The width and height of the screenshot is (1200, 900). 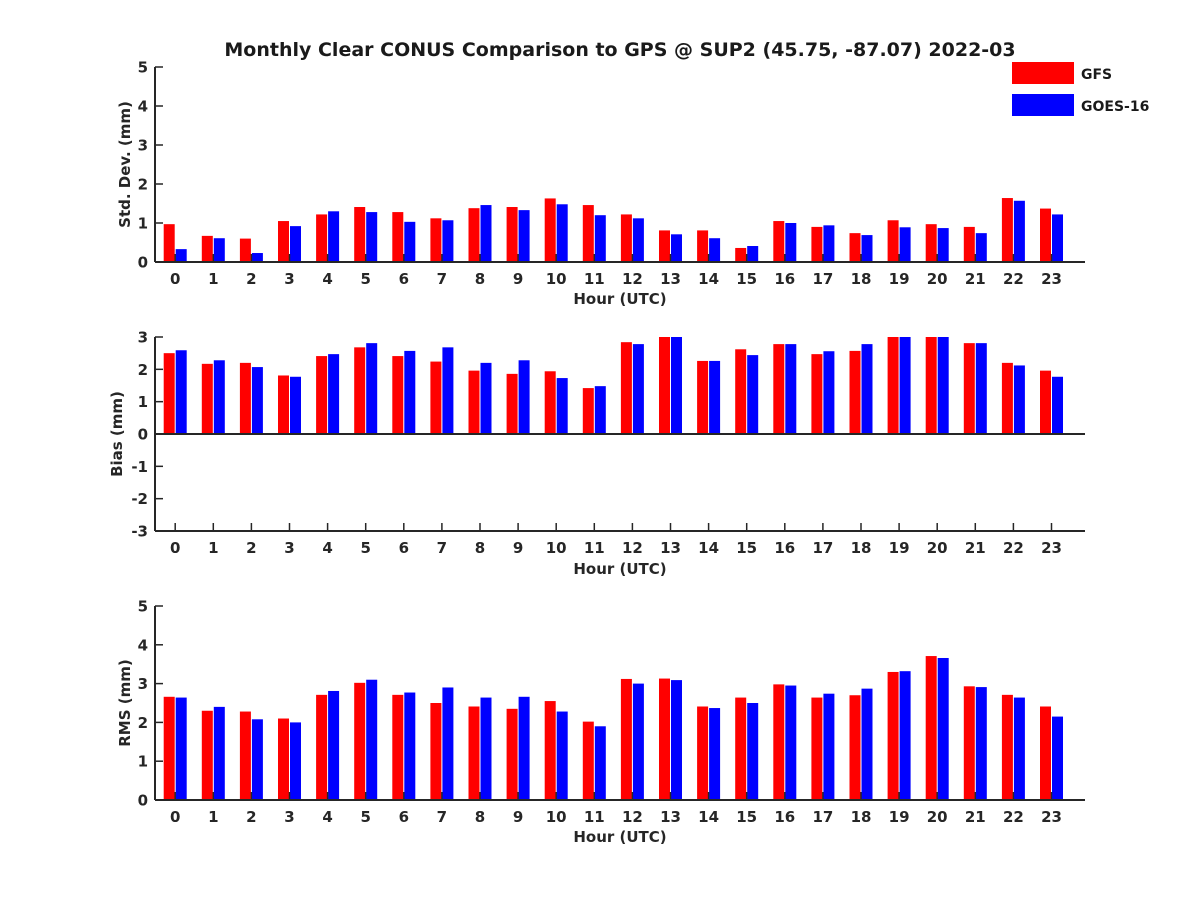 What do you see at coordinates (670, 279) in the screenshot?
I see `x-tick-label: 13` at bounding box center [670, 279].